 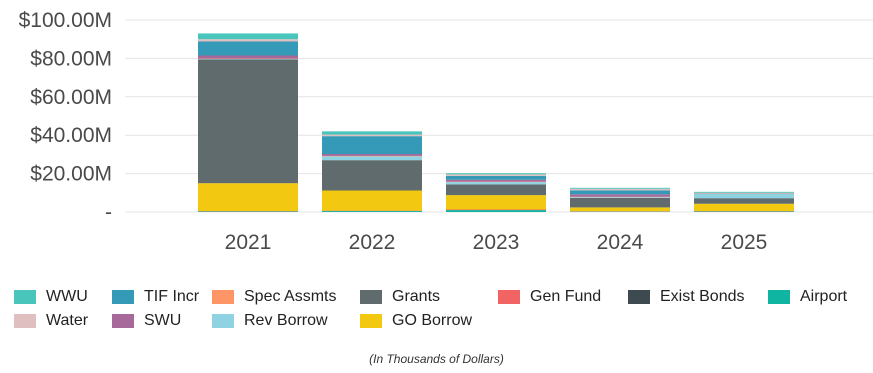 I want to click on x-tick-label: 2023, so click(x=496, y=242).